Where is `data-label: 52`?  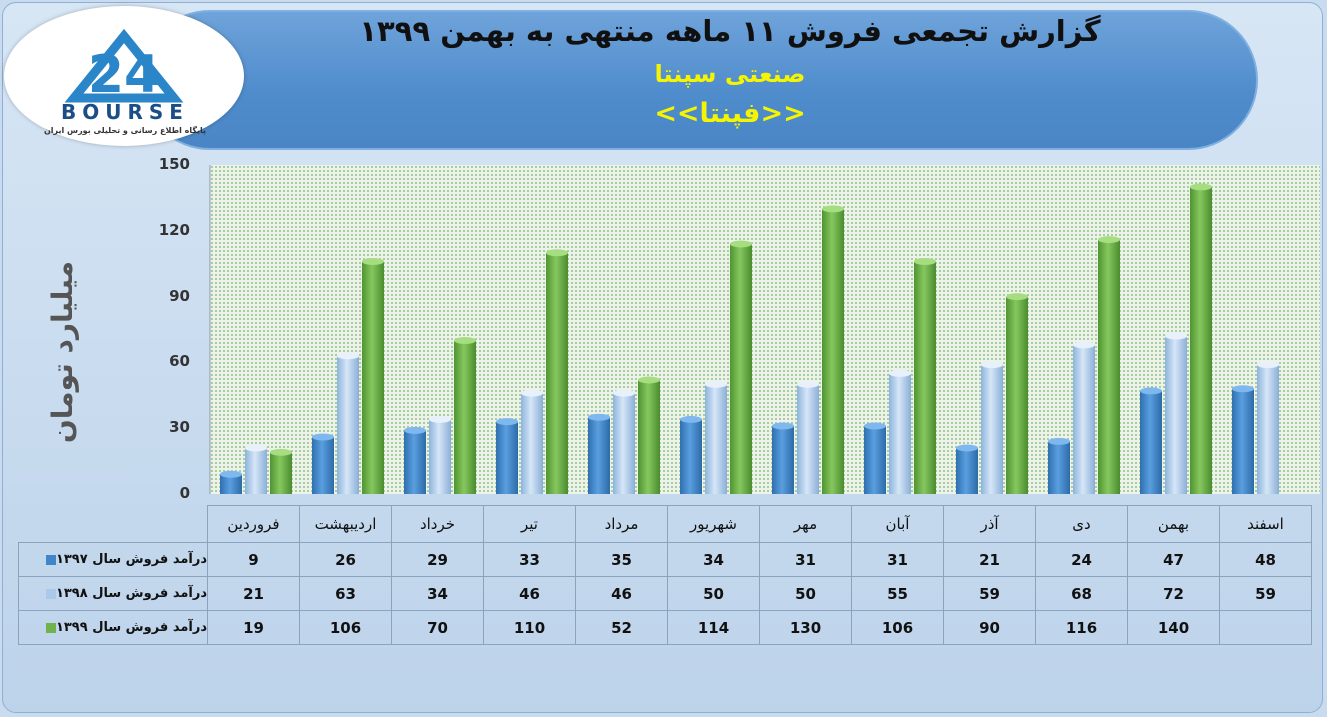
data-label: 52 is located at coordinates (621, 627).